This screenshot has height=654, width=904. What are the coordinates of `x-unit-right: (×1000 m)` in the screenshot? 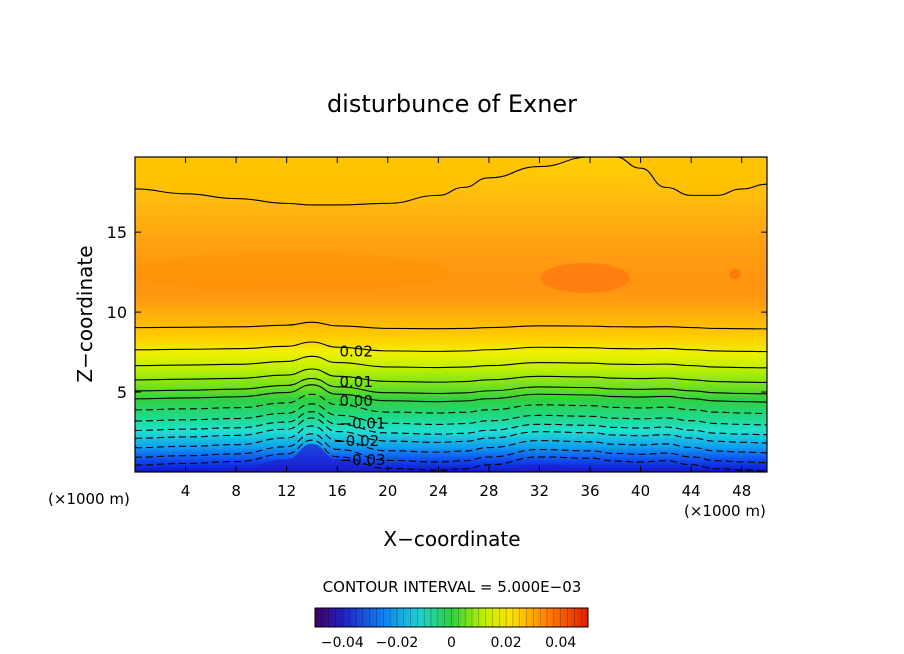 It's located at (725, 511).